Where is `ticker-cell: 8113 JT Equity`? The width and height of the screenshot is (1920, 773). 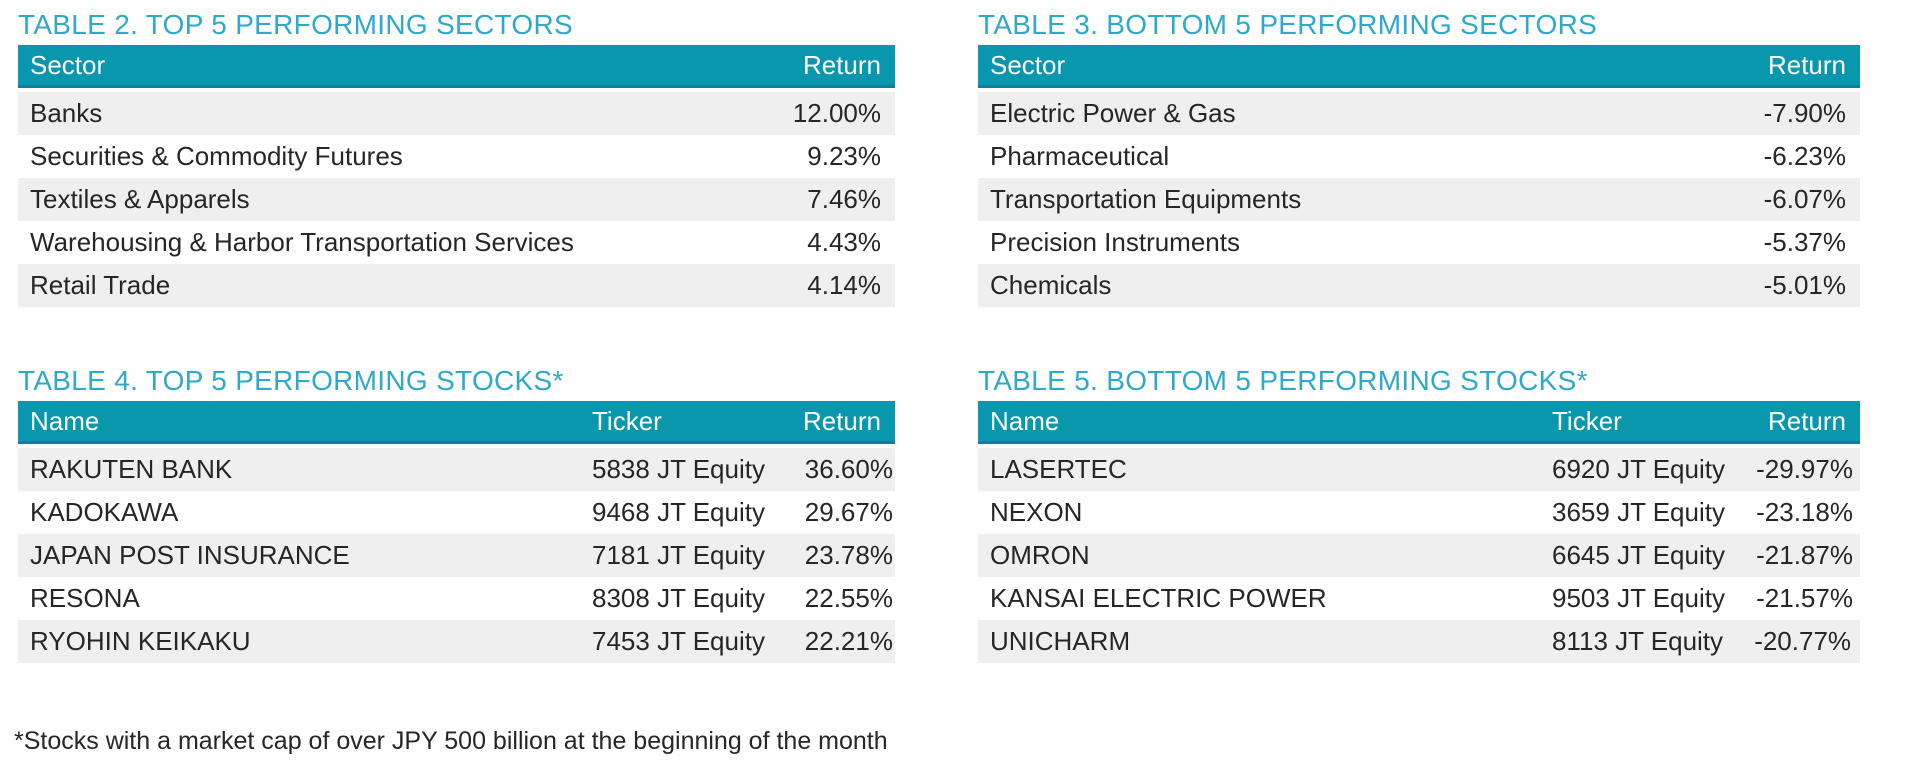
ticker-cell: 8113 JT Equity is located at coordinates (1638, 641).